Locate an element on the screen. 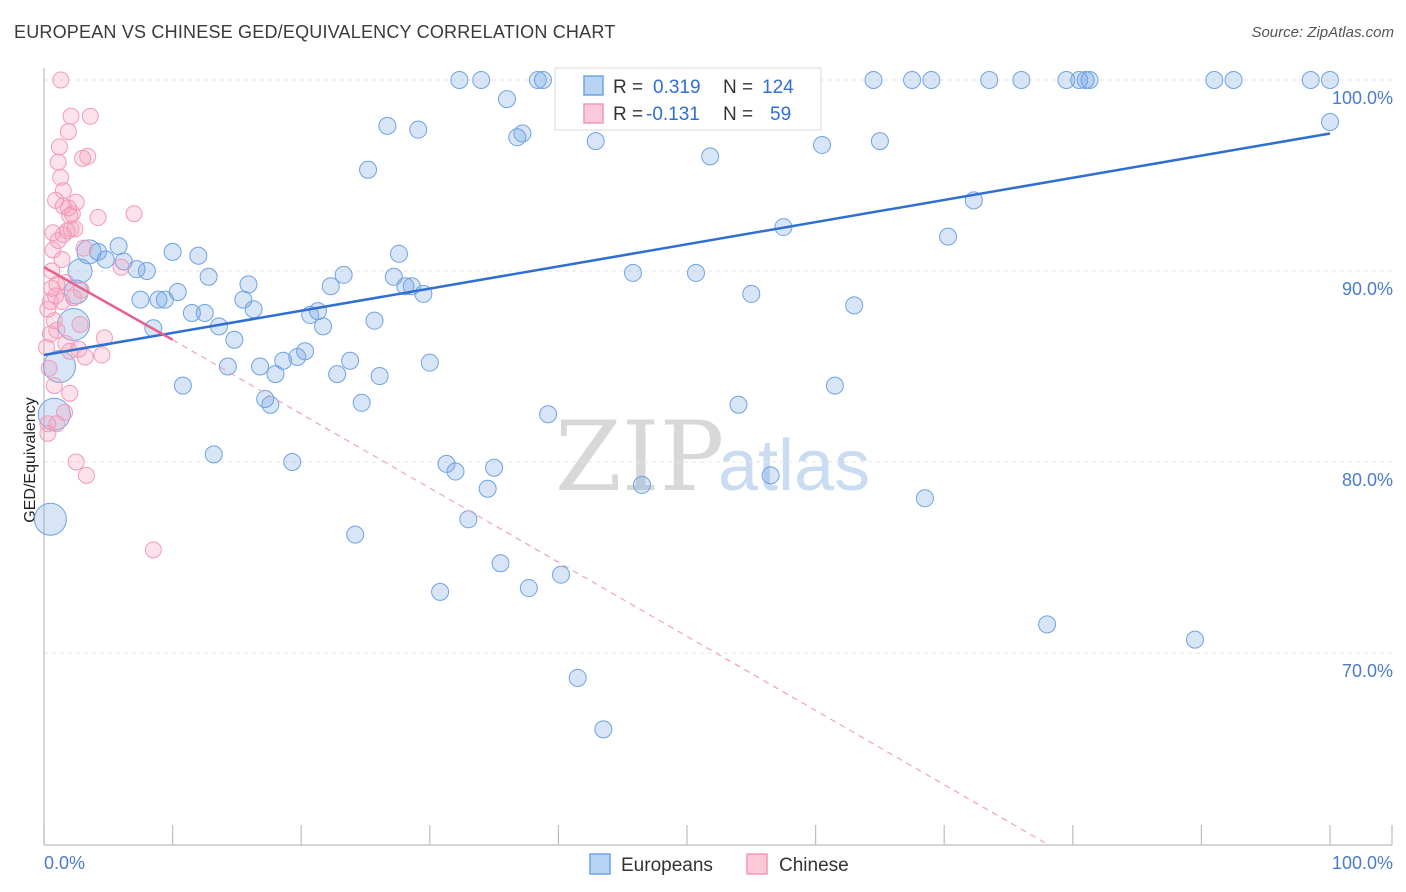 This screenshot has height=892, width=1406. source-credit: Source: ZipAtlas.com is located at coordinates (1322, 32).